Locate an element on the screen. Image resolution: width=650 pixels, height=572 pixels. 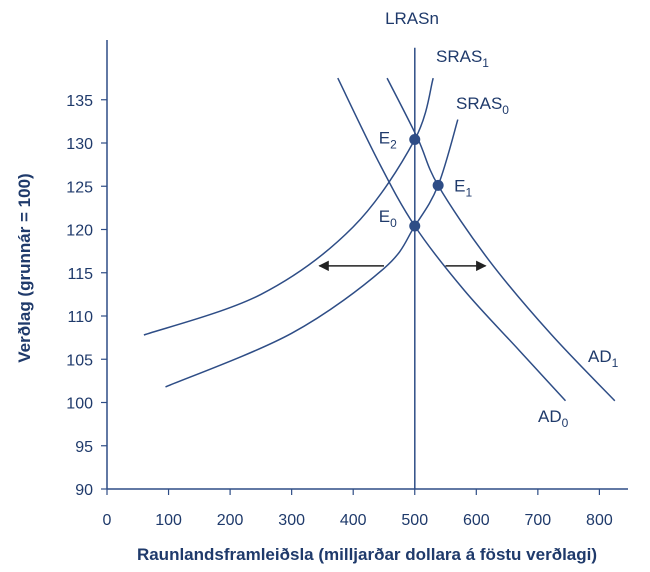
y-axis-ticks: 90 95 100 105 110 115 120 125 130 135 is located at coordinates (86, 296).